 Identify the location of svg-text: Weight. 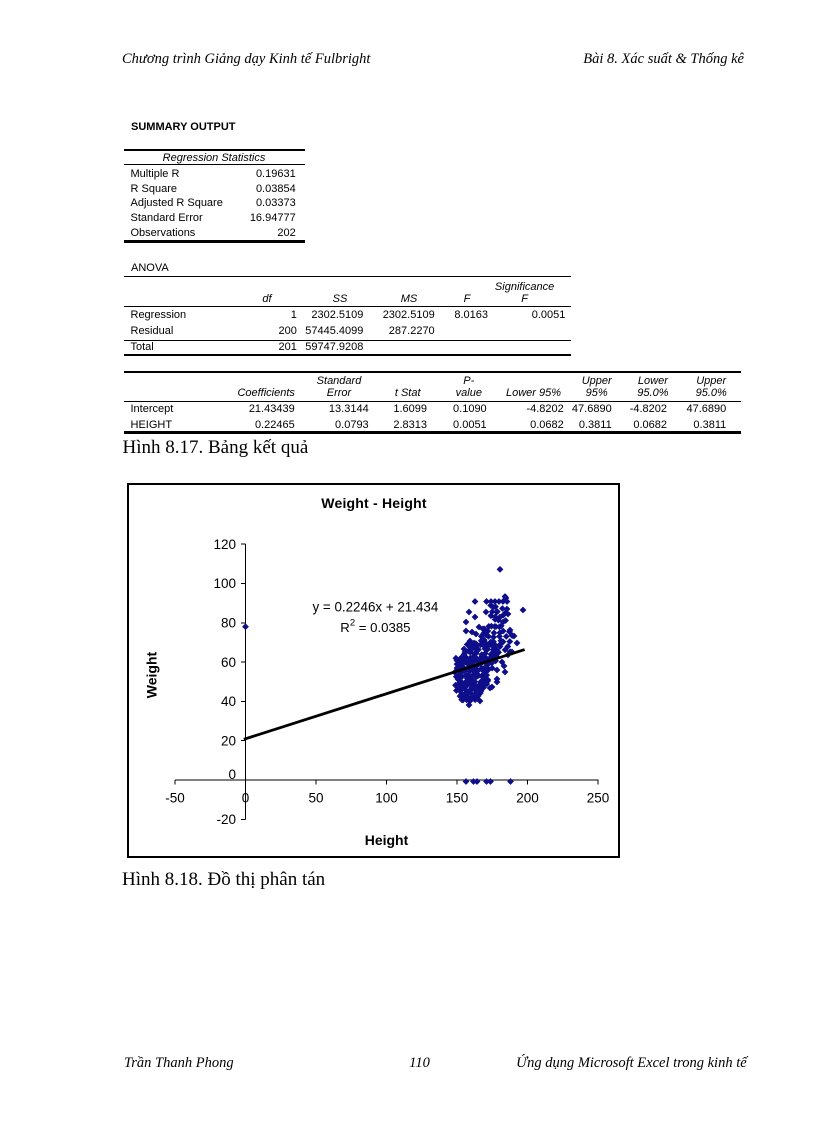
(152, 674).